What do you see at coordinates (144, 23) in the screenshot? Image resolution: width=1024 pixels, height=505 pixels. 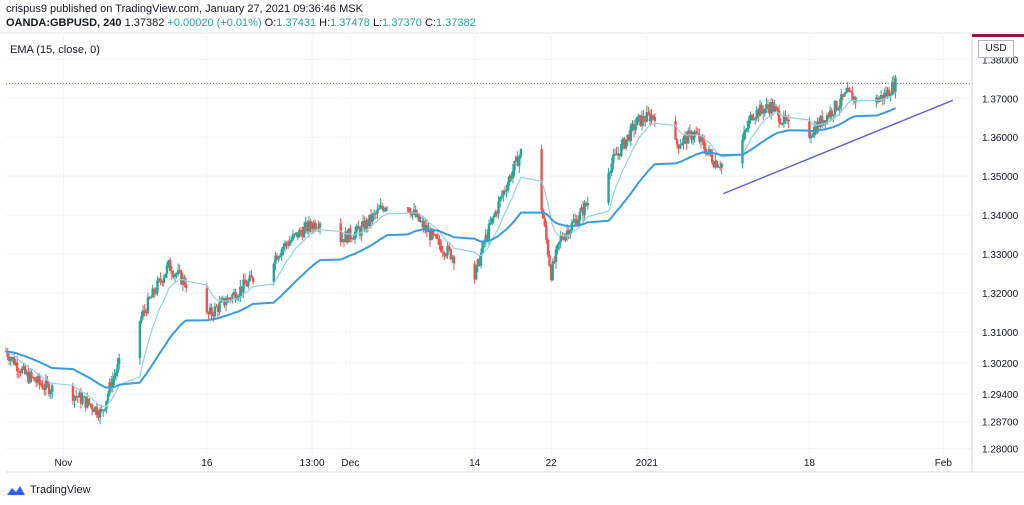 I see `last-price: 1.37382` at bounding box center [144, 23].